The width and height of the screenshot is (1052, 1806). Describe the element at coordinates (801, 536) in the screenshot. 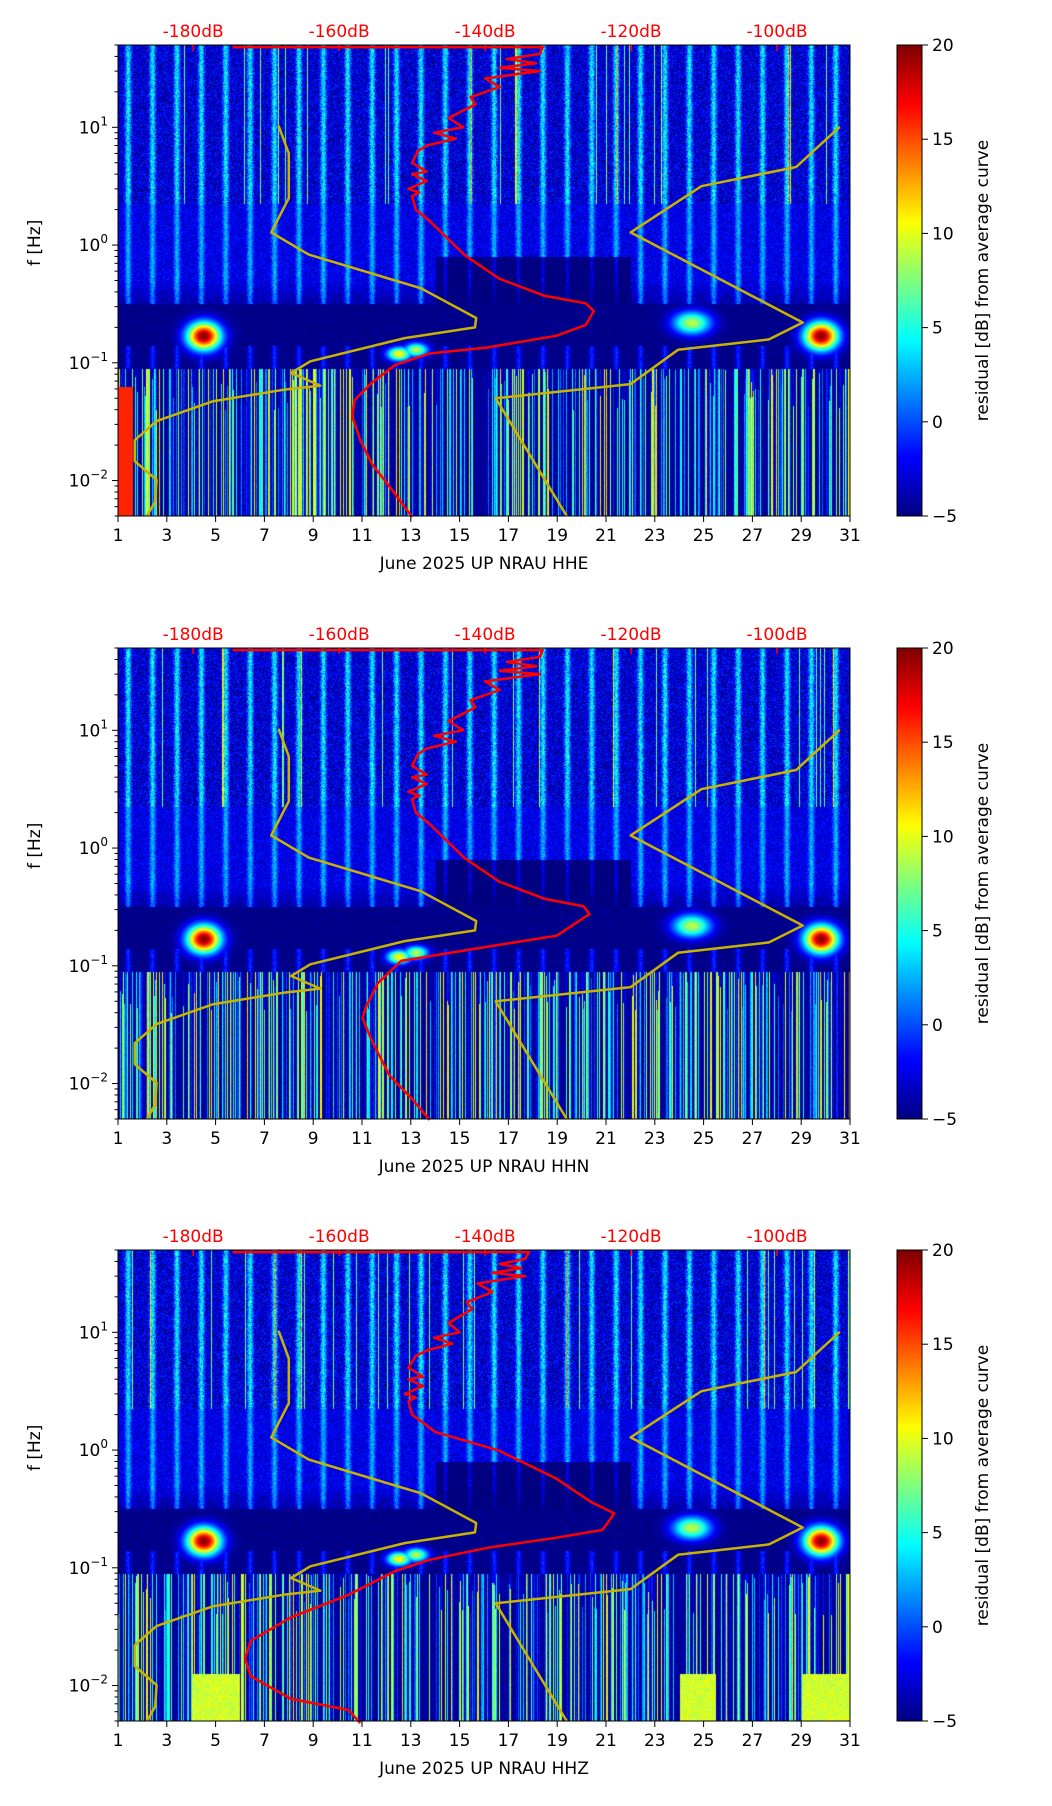

I see `x-tick-label: 29` at that location.